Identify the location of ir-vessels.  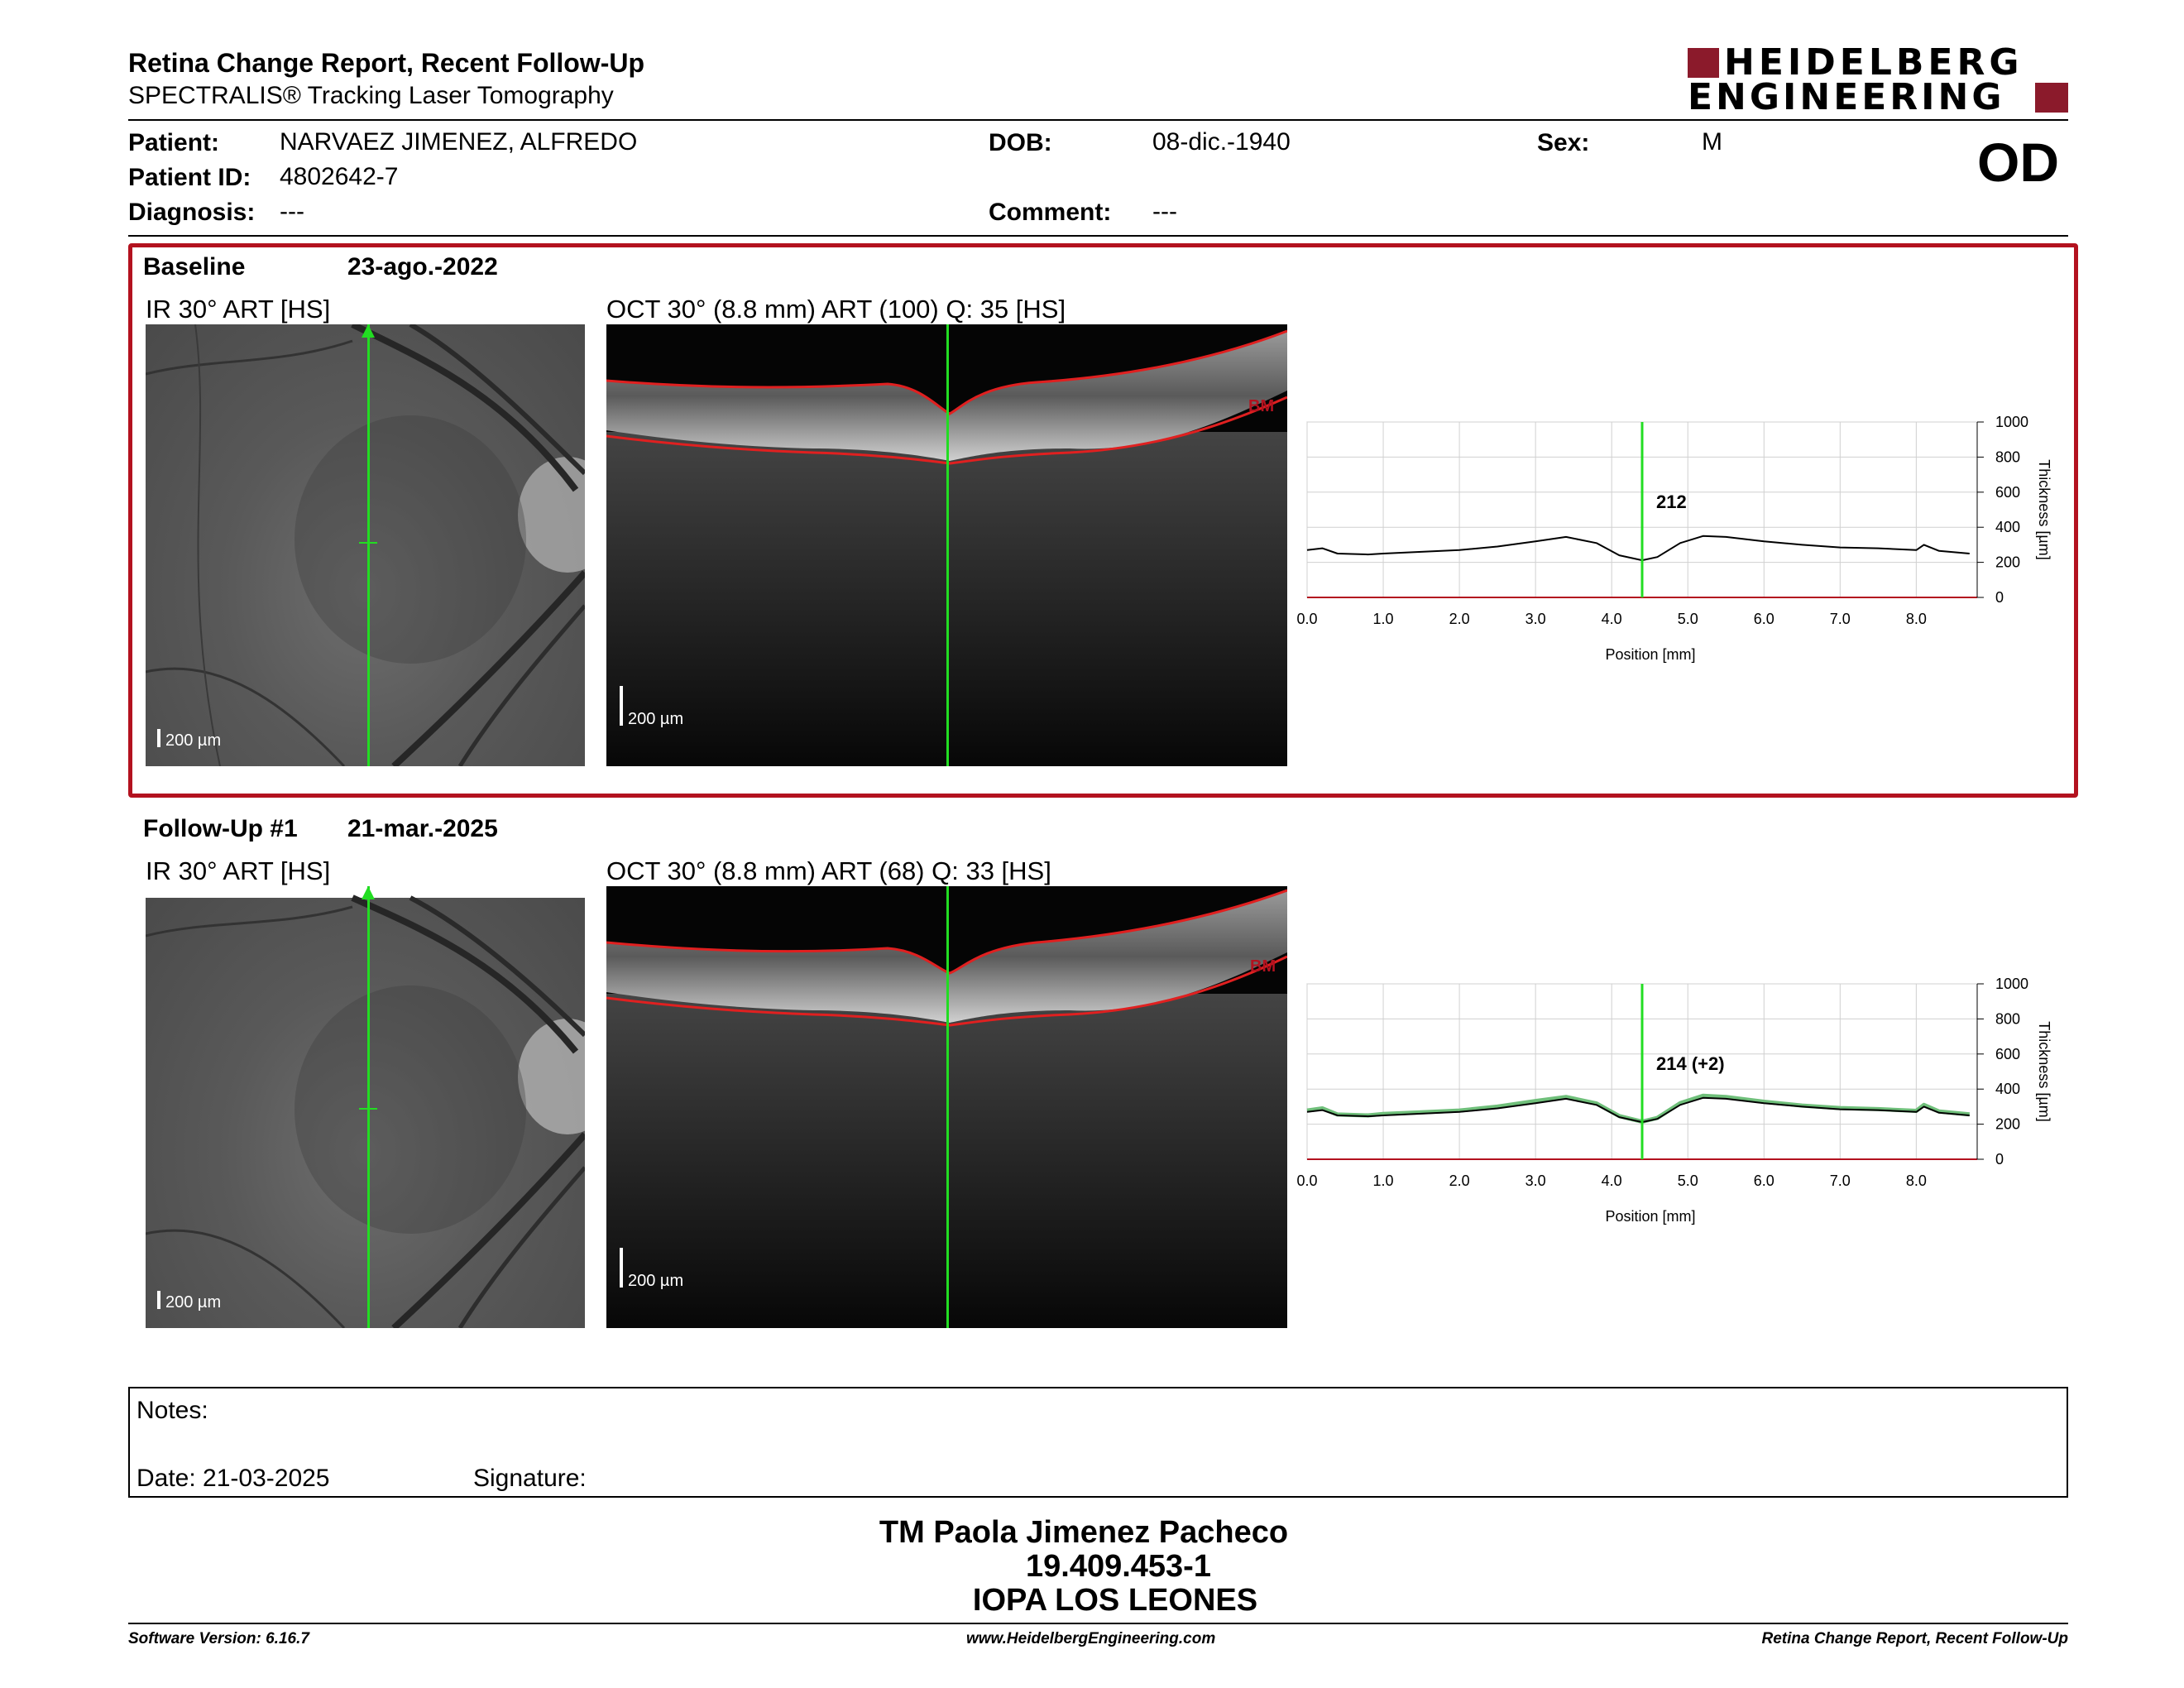
(365, 545).